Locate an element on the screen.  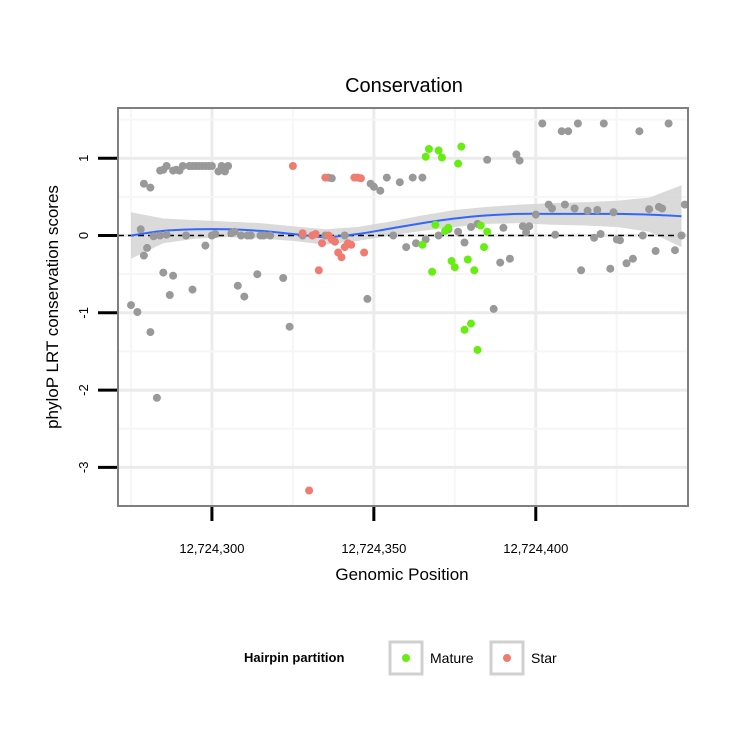
legend-label-star: Star is located at coordinates (544, 658).